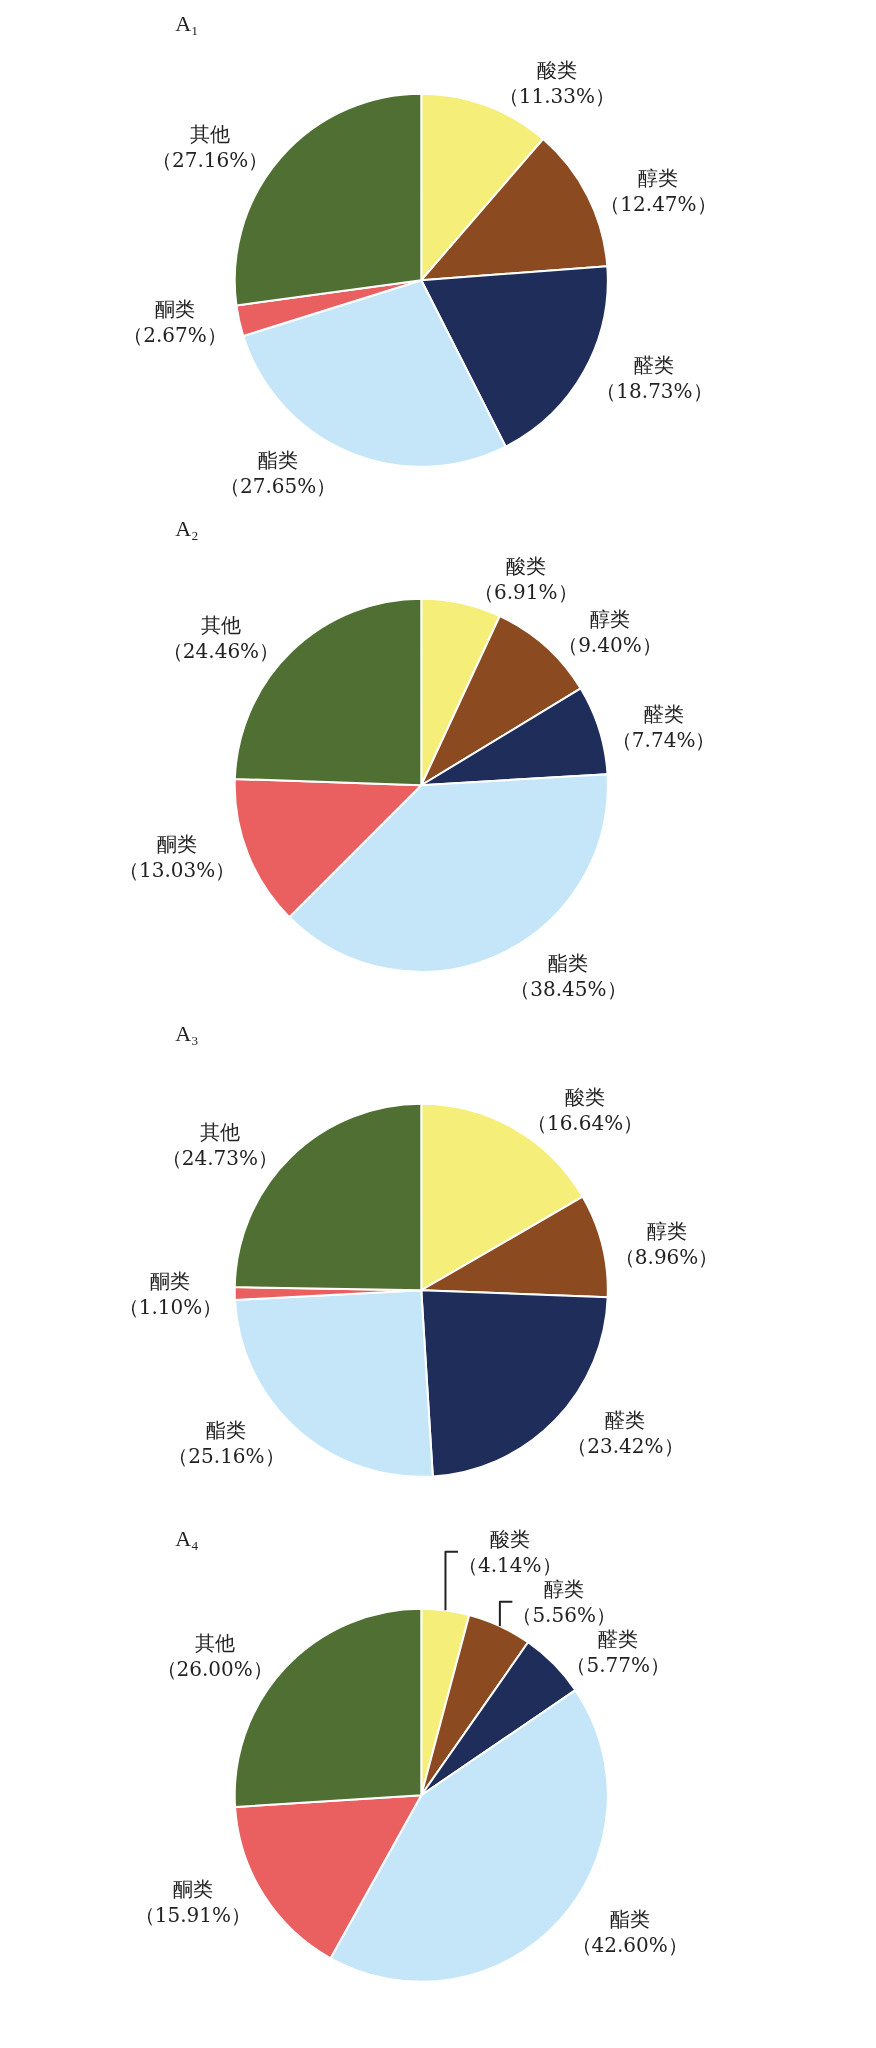  What do you see at coordinates (187, 1033) in the screenshot?
I see `chart-title: A₃` at bounding box center [187, 1033].